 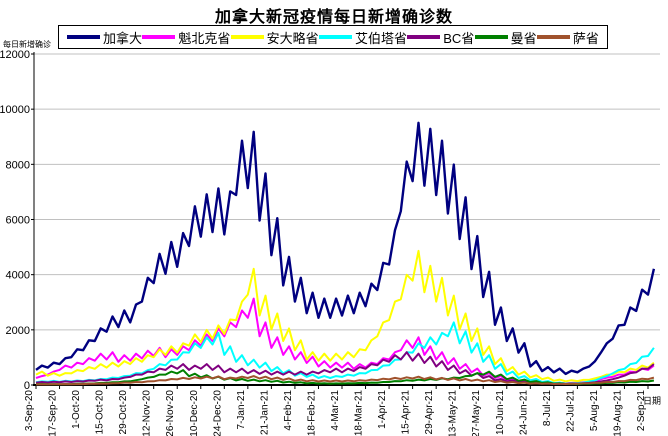 I want to click on x-tick-label: 10-Dec-20, so click(x=194, y=413).